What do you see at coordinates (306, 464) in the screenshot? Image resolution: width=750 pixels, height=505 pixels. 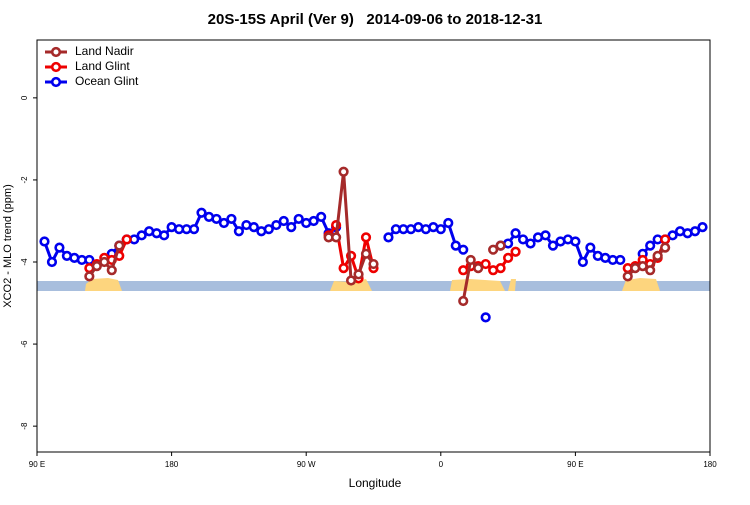 I see `x-tick-label: 90 W` at bounding box center [306, 464].